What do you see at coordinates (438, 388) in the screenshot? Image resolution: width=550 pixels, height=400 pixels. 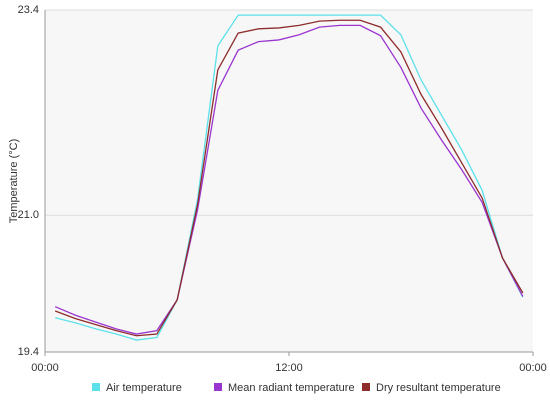 I see `legend-label: Dry resultant temperature` at bounding box center [438, 388].